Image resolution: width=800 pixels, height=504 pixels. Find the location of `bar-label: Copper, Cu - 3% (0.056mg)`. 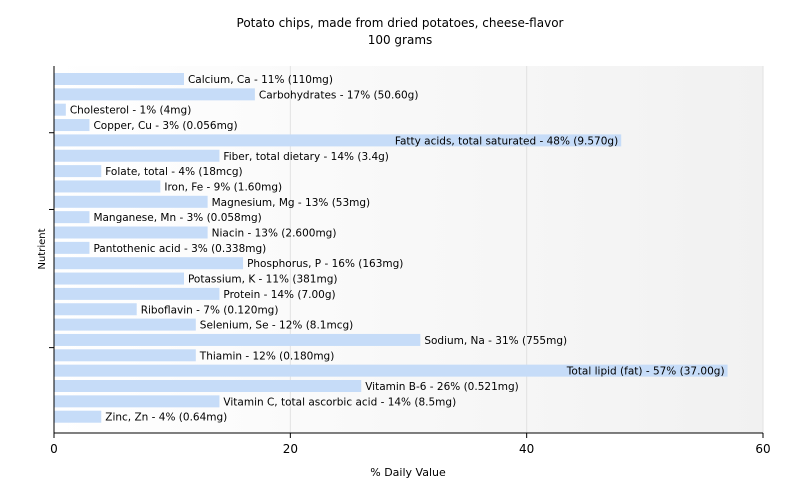

bar-label: Copper, Cu - 3% (0.056mg) is located at coordinates (165, 126).